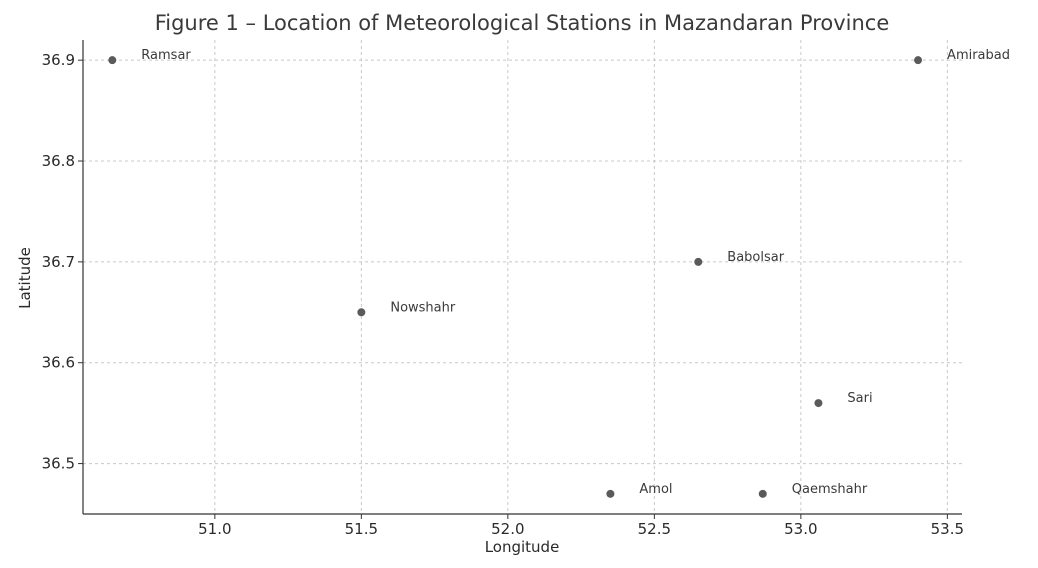 This screenshot has width=1038, height=568. What do you see at coordinates (800, 529) in the screenshot?
I see `x-tick-label: 53.0` at bounding box center [800, 529].